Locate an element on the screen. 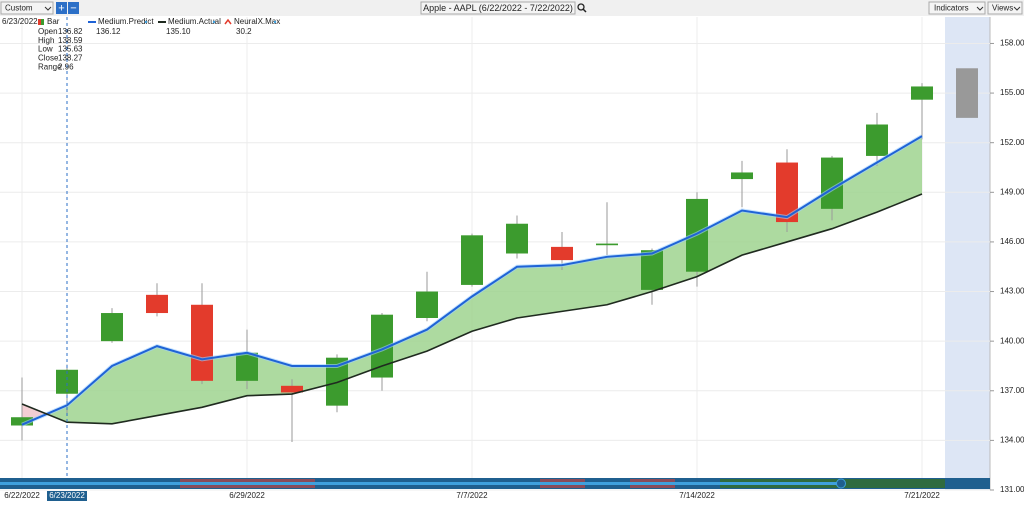  x-tick-label: 6/23/2022 is located at coordinates (67, 495).